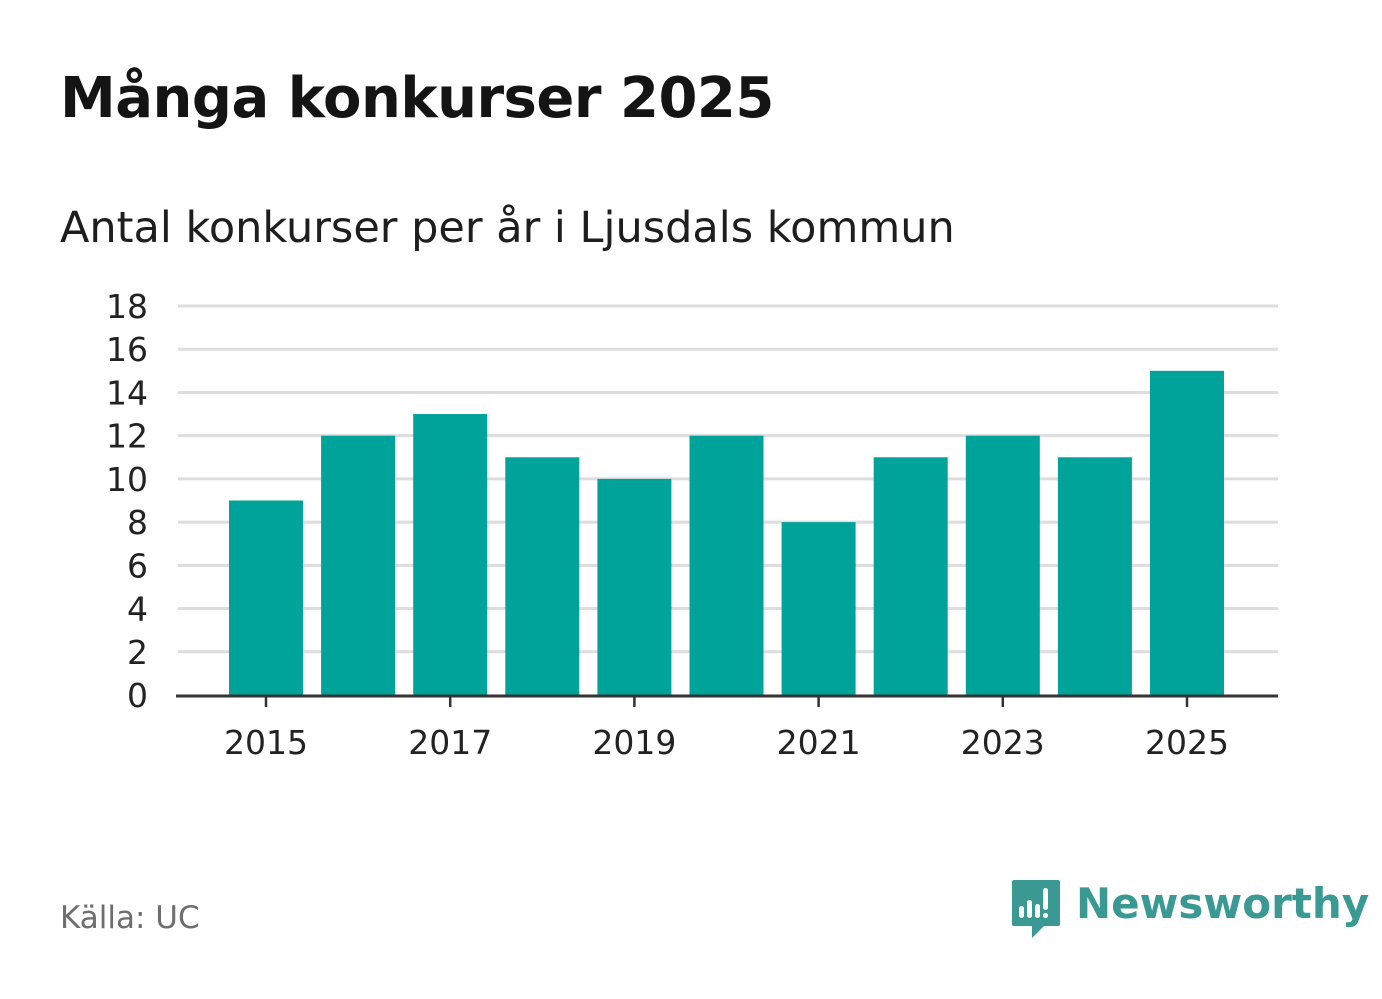  Describe the element at coordinates (127, 349) in the screenshot. I see `y-tick-label: 16` at that location.